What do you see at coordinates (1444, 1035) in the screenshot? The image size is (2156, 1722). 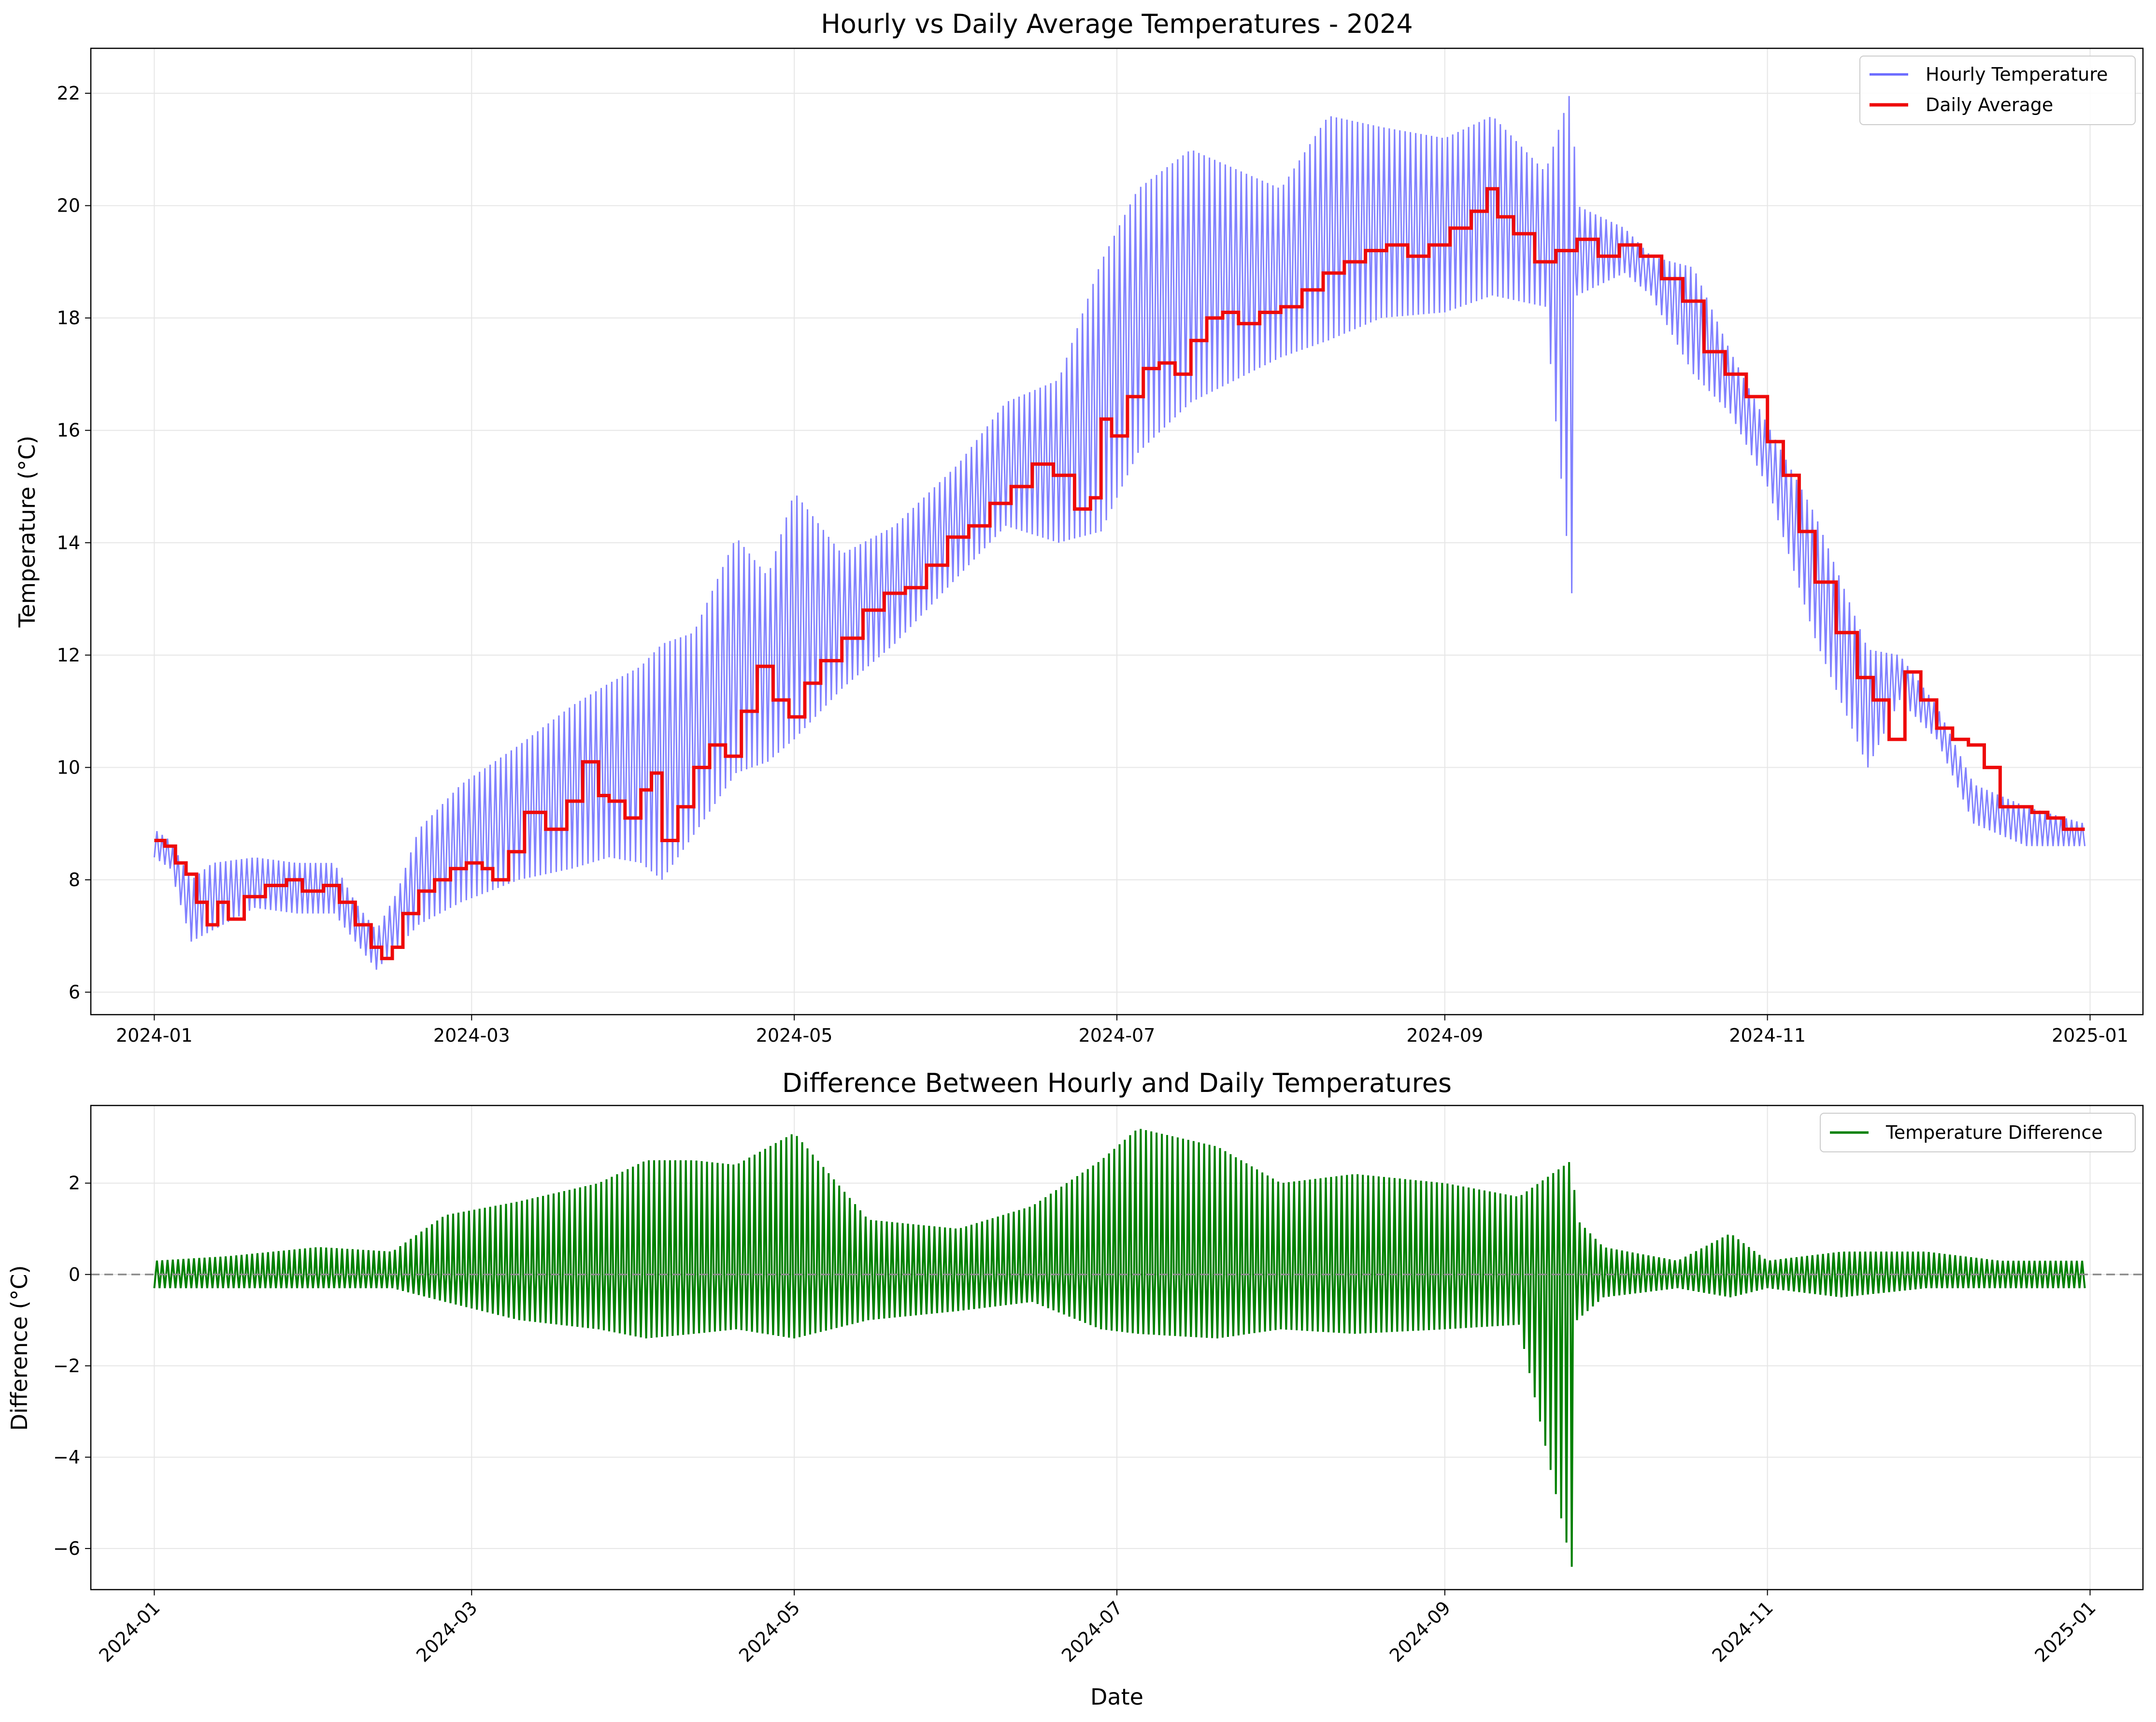 I see `x-tick-label: 2024-09` at bounding box center [1444, 1035].